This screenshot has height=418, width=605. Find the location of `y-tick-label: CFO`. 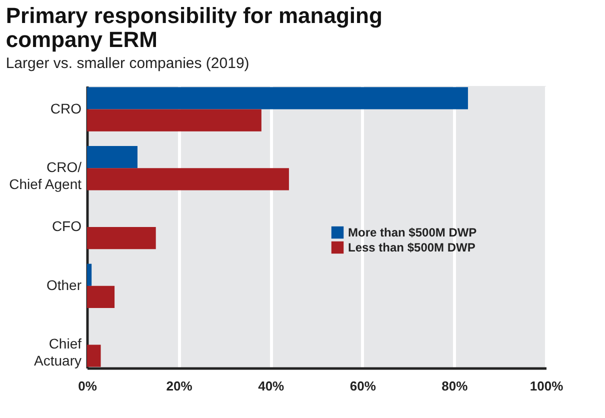

y-tick-label: CFO is located at coordinates (67, 226).